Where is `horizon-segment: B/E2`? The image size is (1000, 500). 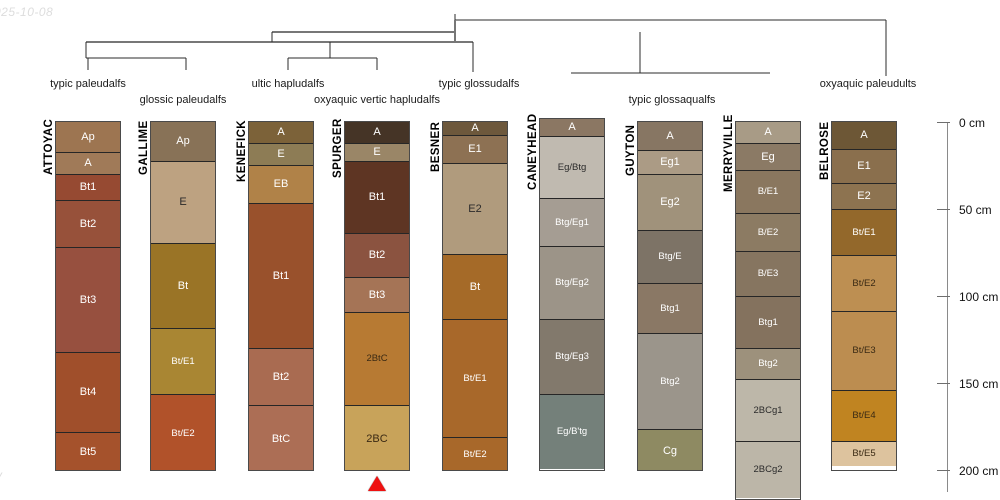
horizon-segment: B/E2 is located at coordinates (768, 233).